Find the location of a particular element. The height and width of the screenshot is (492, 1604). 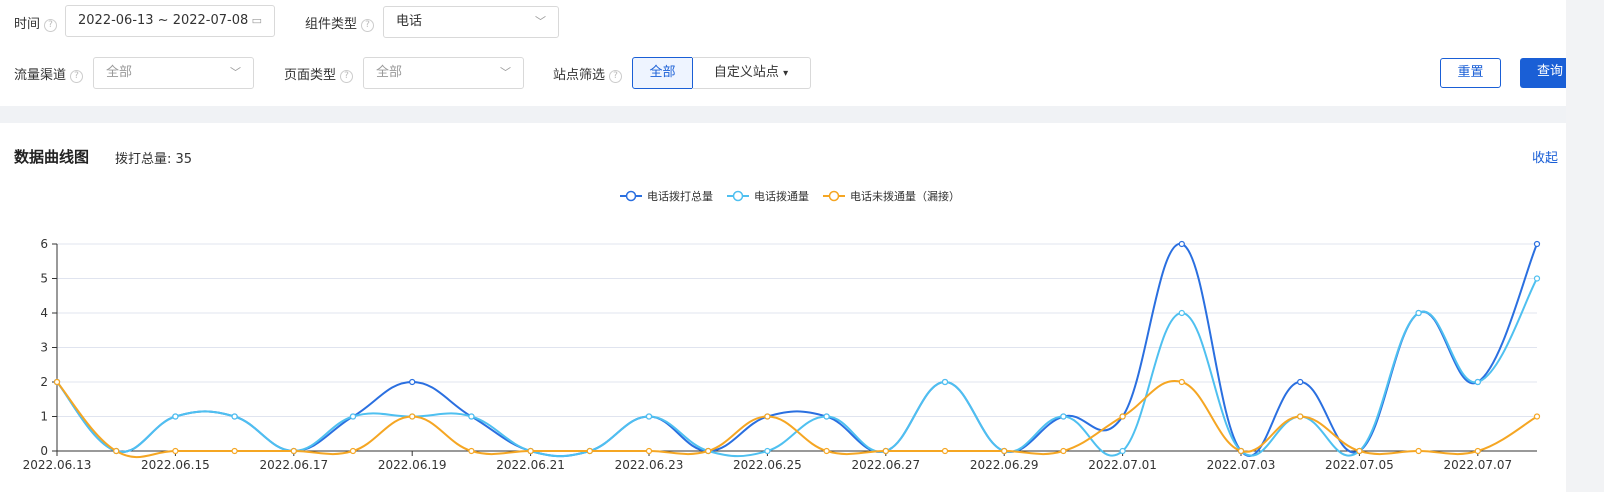

component-type-label: 组件类型? is located at coordinates (340, 22).